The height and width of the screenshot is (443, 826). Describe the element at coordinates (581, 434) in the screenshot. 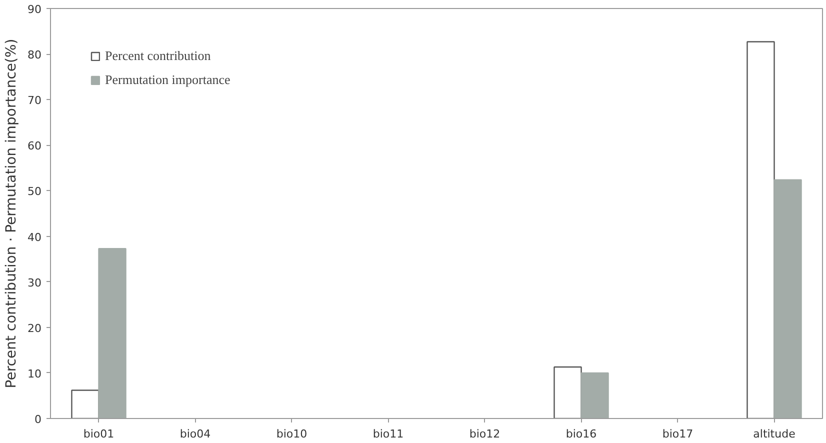

I see `x-tick-label: bio16` at that location.